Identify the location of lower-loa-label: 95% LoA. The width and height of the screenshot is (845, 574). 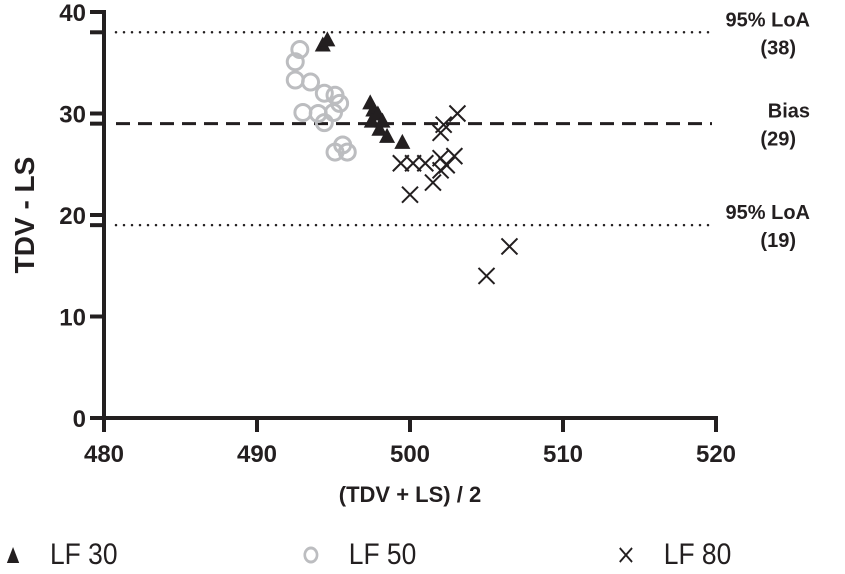
(768, 213).